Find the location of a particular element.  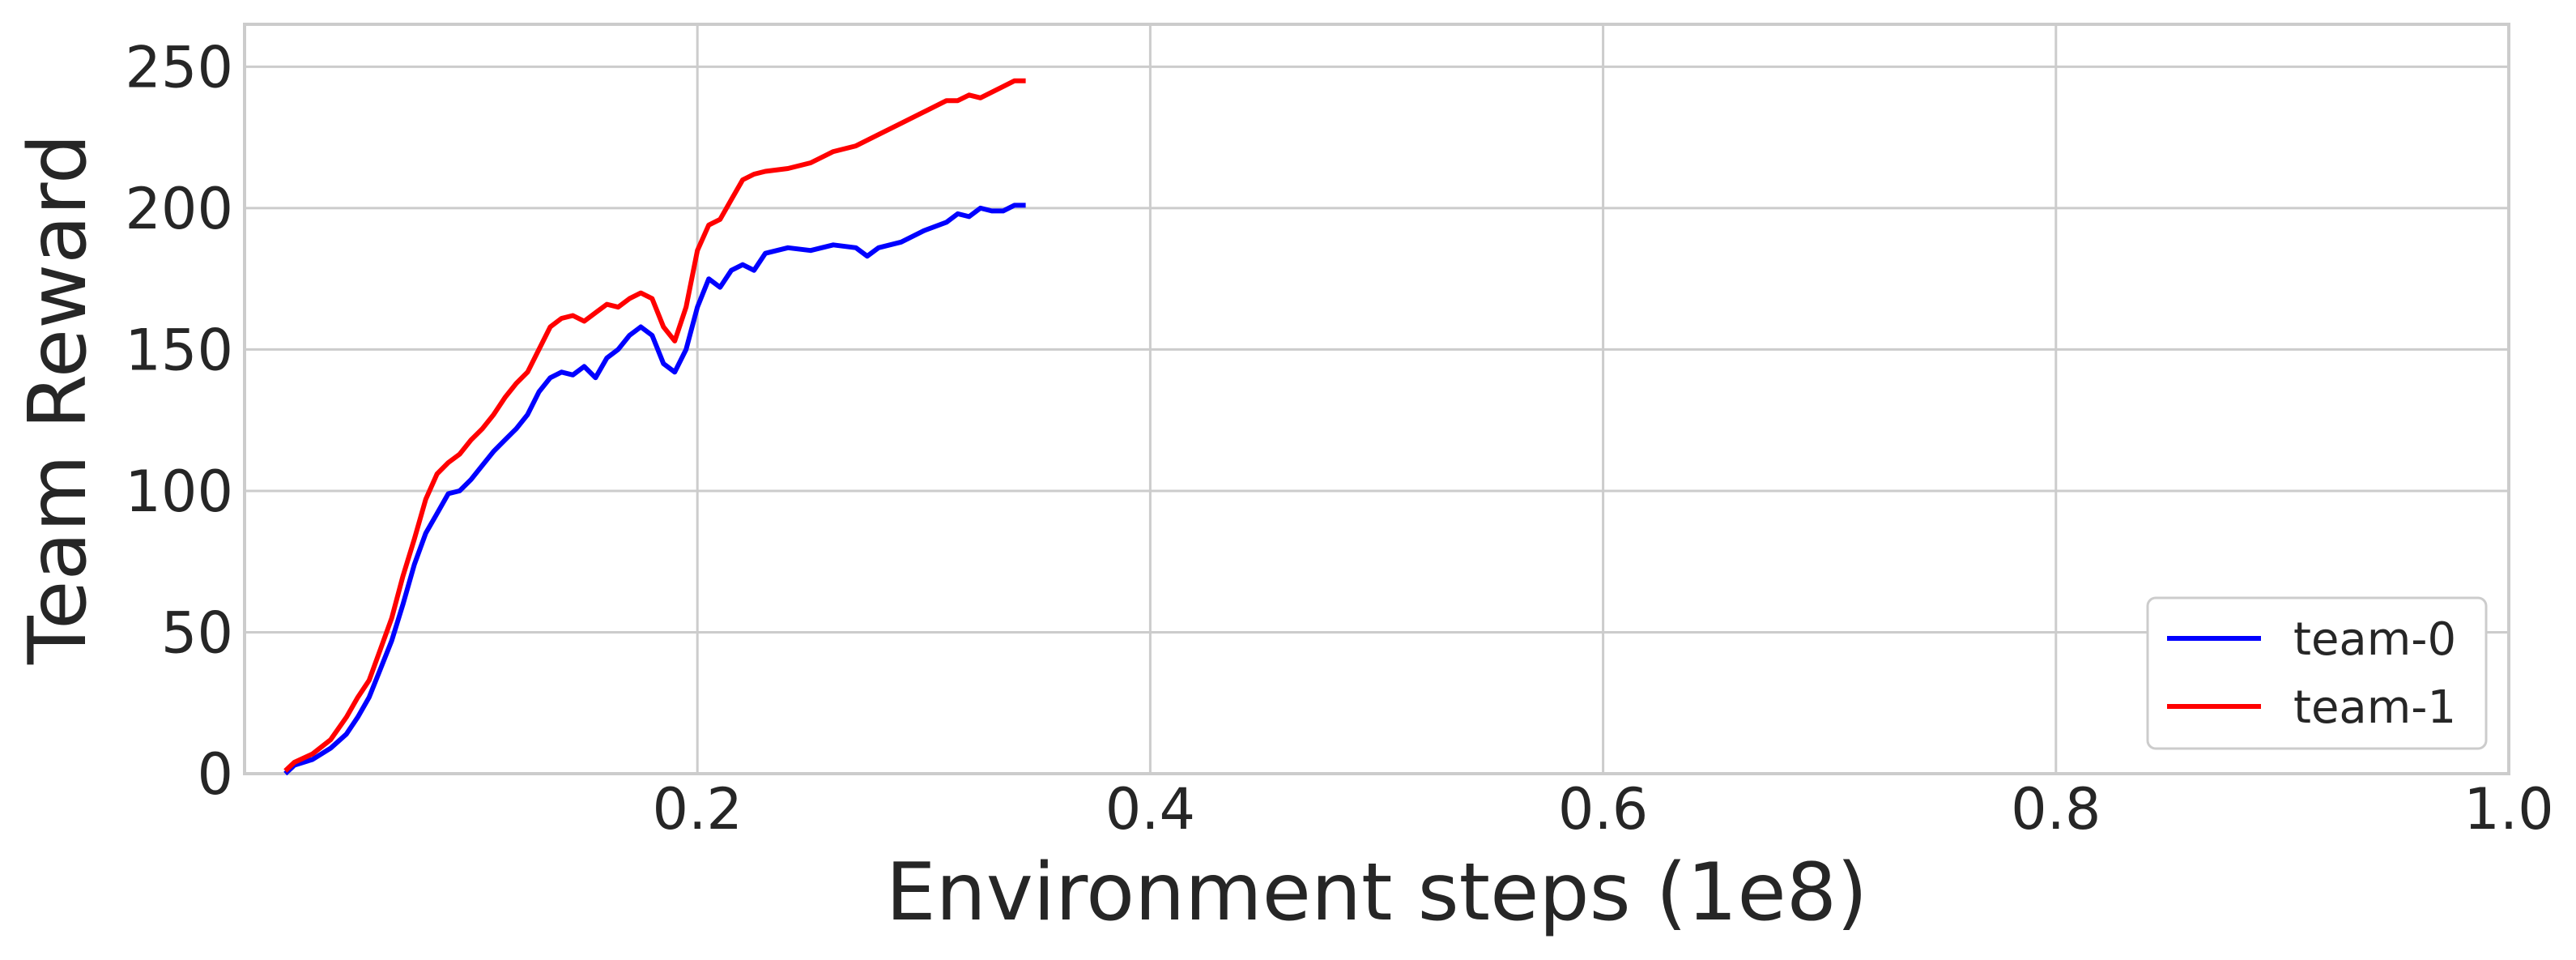

y-tick-label: 0 is located at coordinates (215, 774).